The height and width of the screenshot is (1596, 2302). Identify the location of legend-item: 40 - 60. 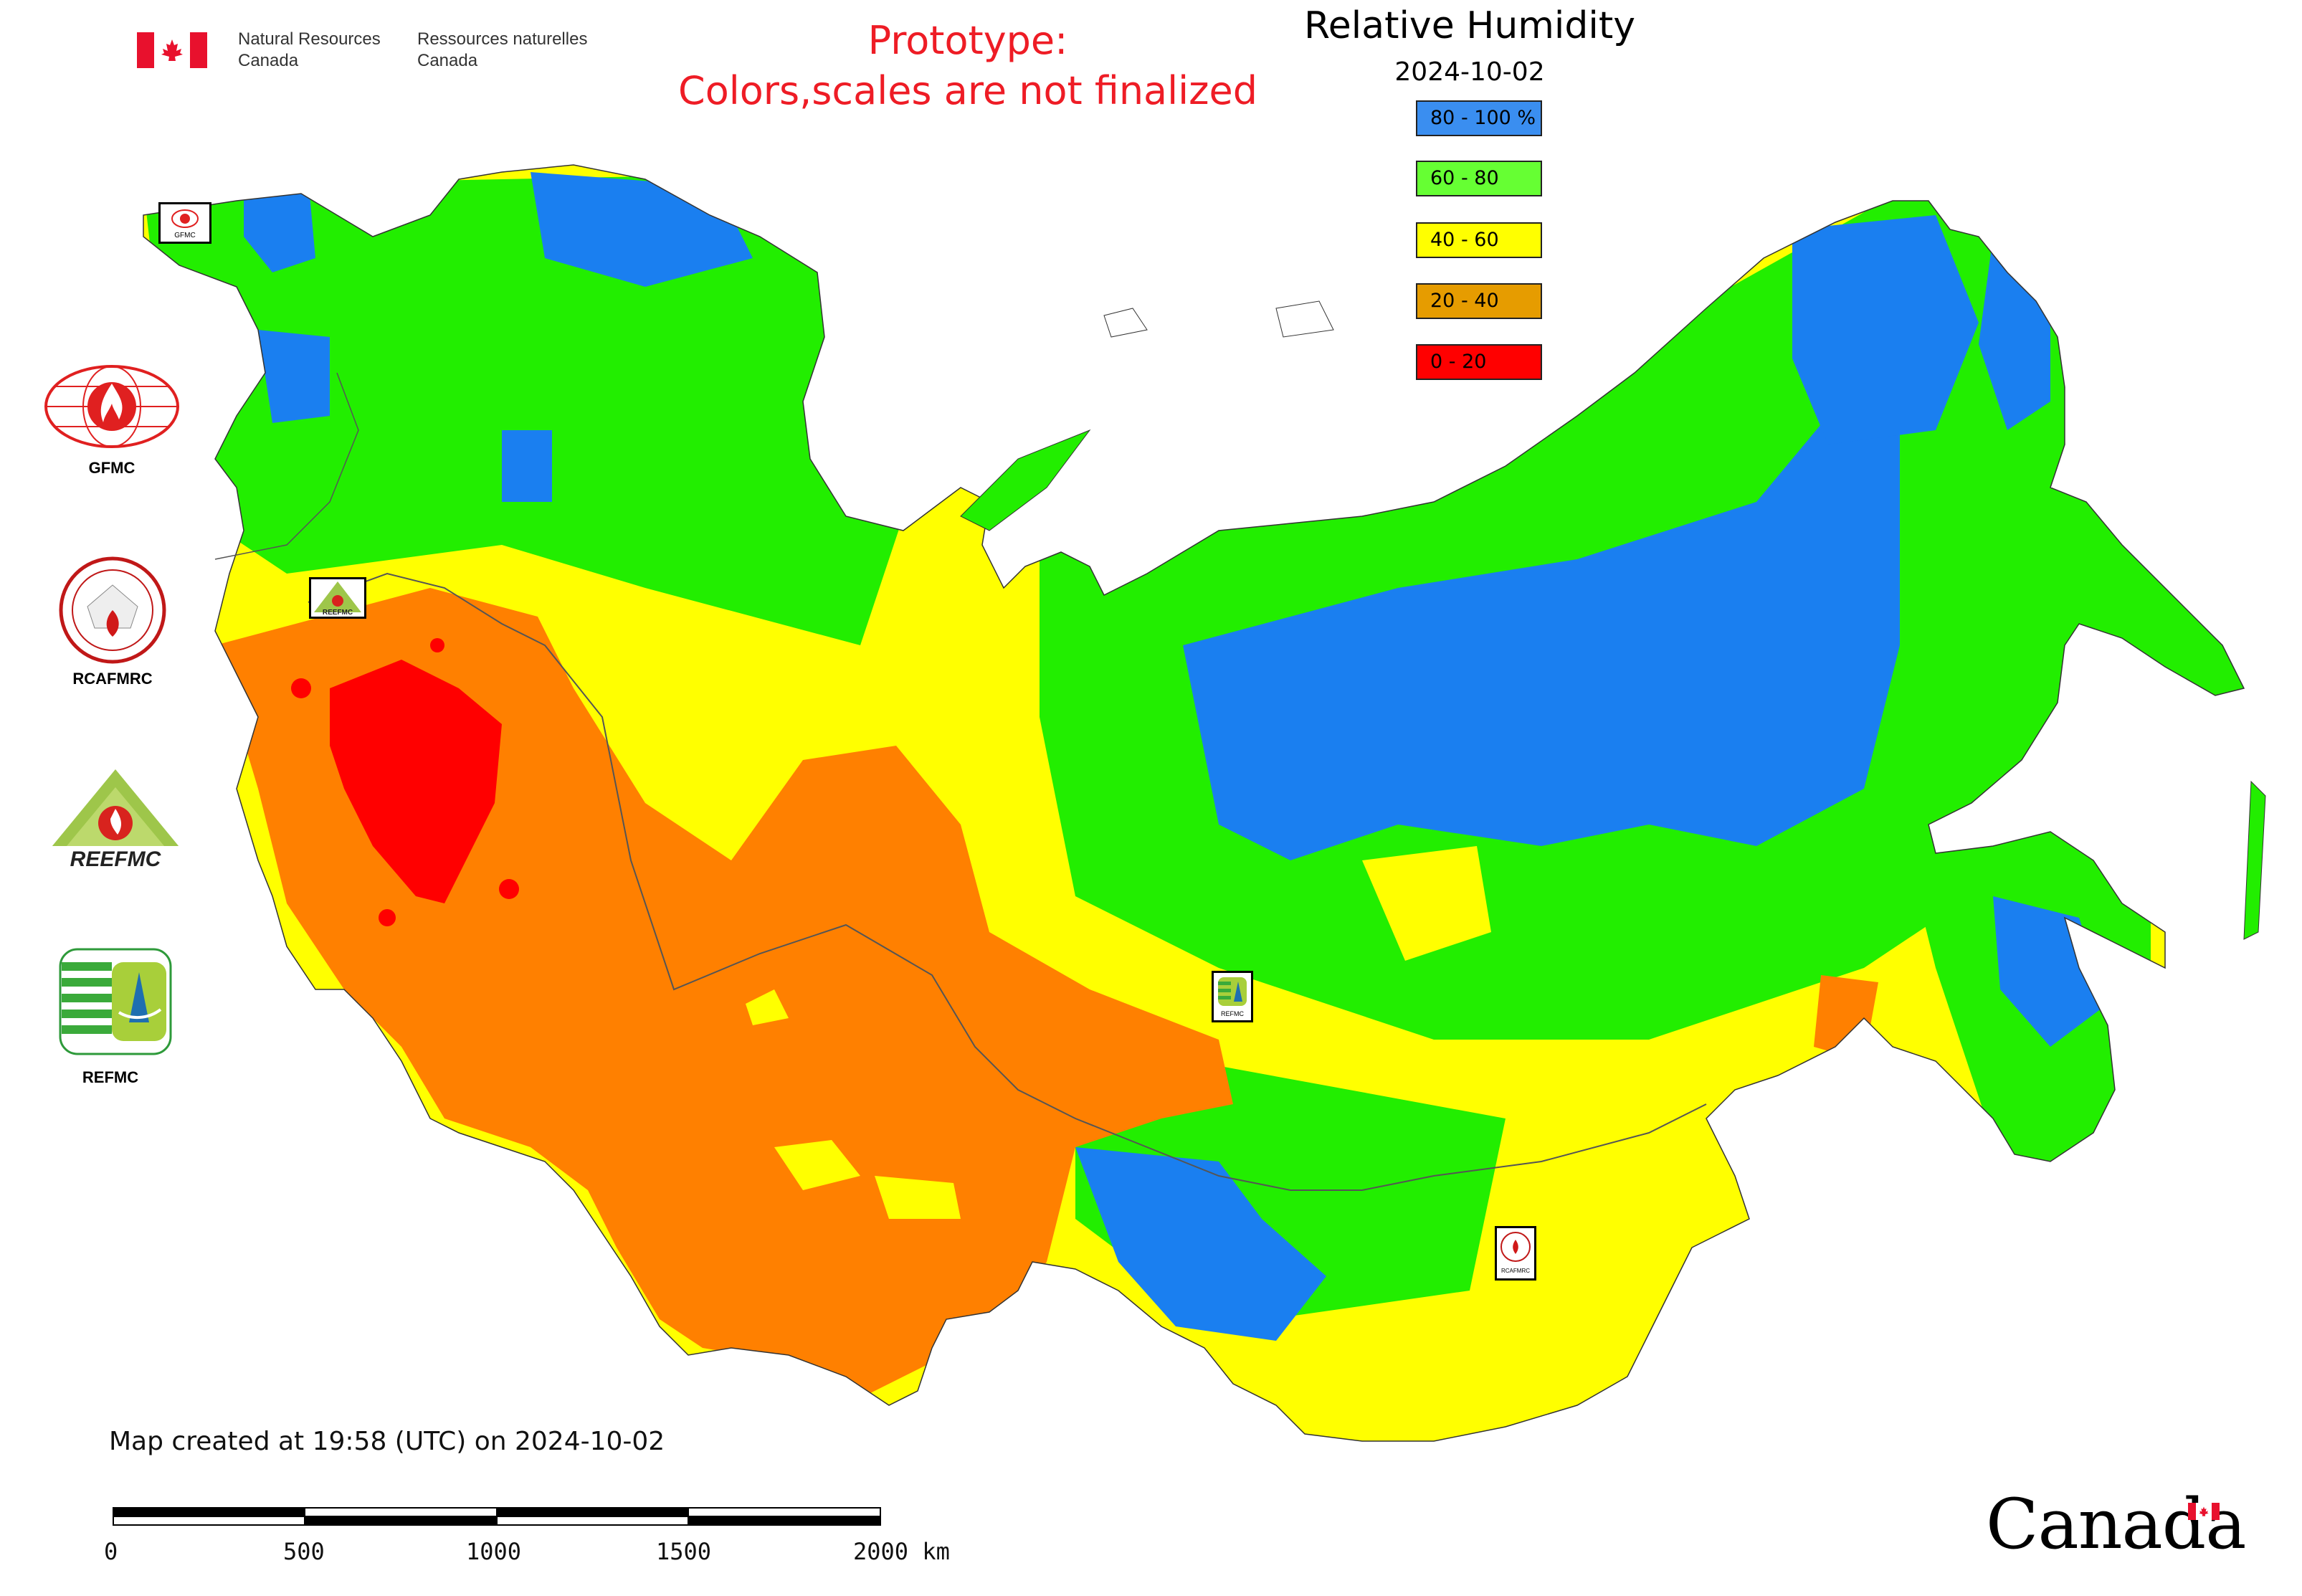
(1479, 240).